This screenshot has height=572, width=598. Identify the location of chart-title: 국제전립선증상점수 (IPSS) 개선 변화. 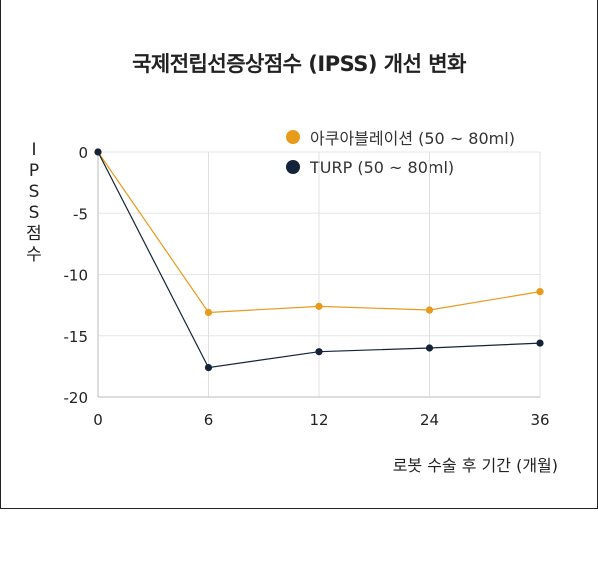
(299, 64).